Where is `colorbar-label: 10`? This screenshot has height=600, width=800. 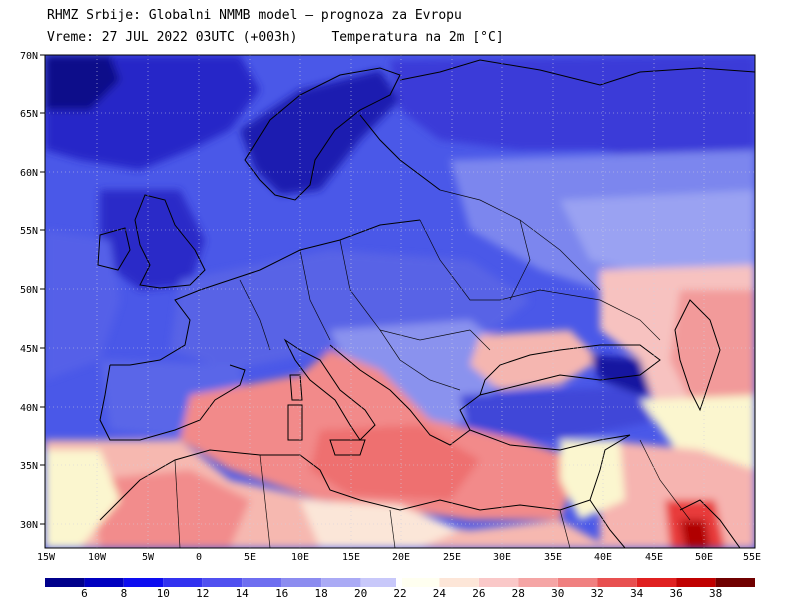
colorbar-label: 10 is located at coordinates (163, 593).